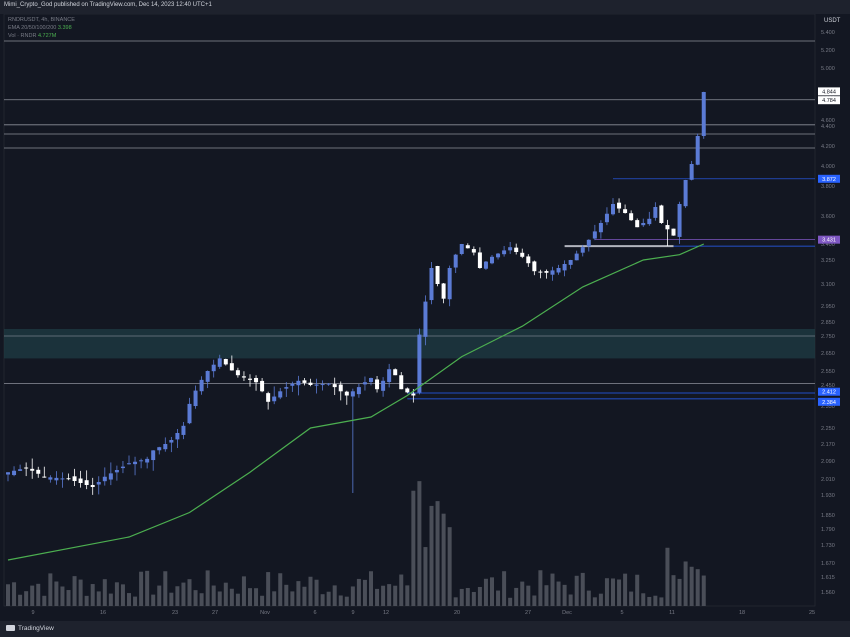  I want to click on level-badge: 4.784, so click(829, 101).